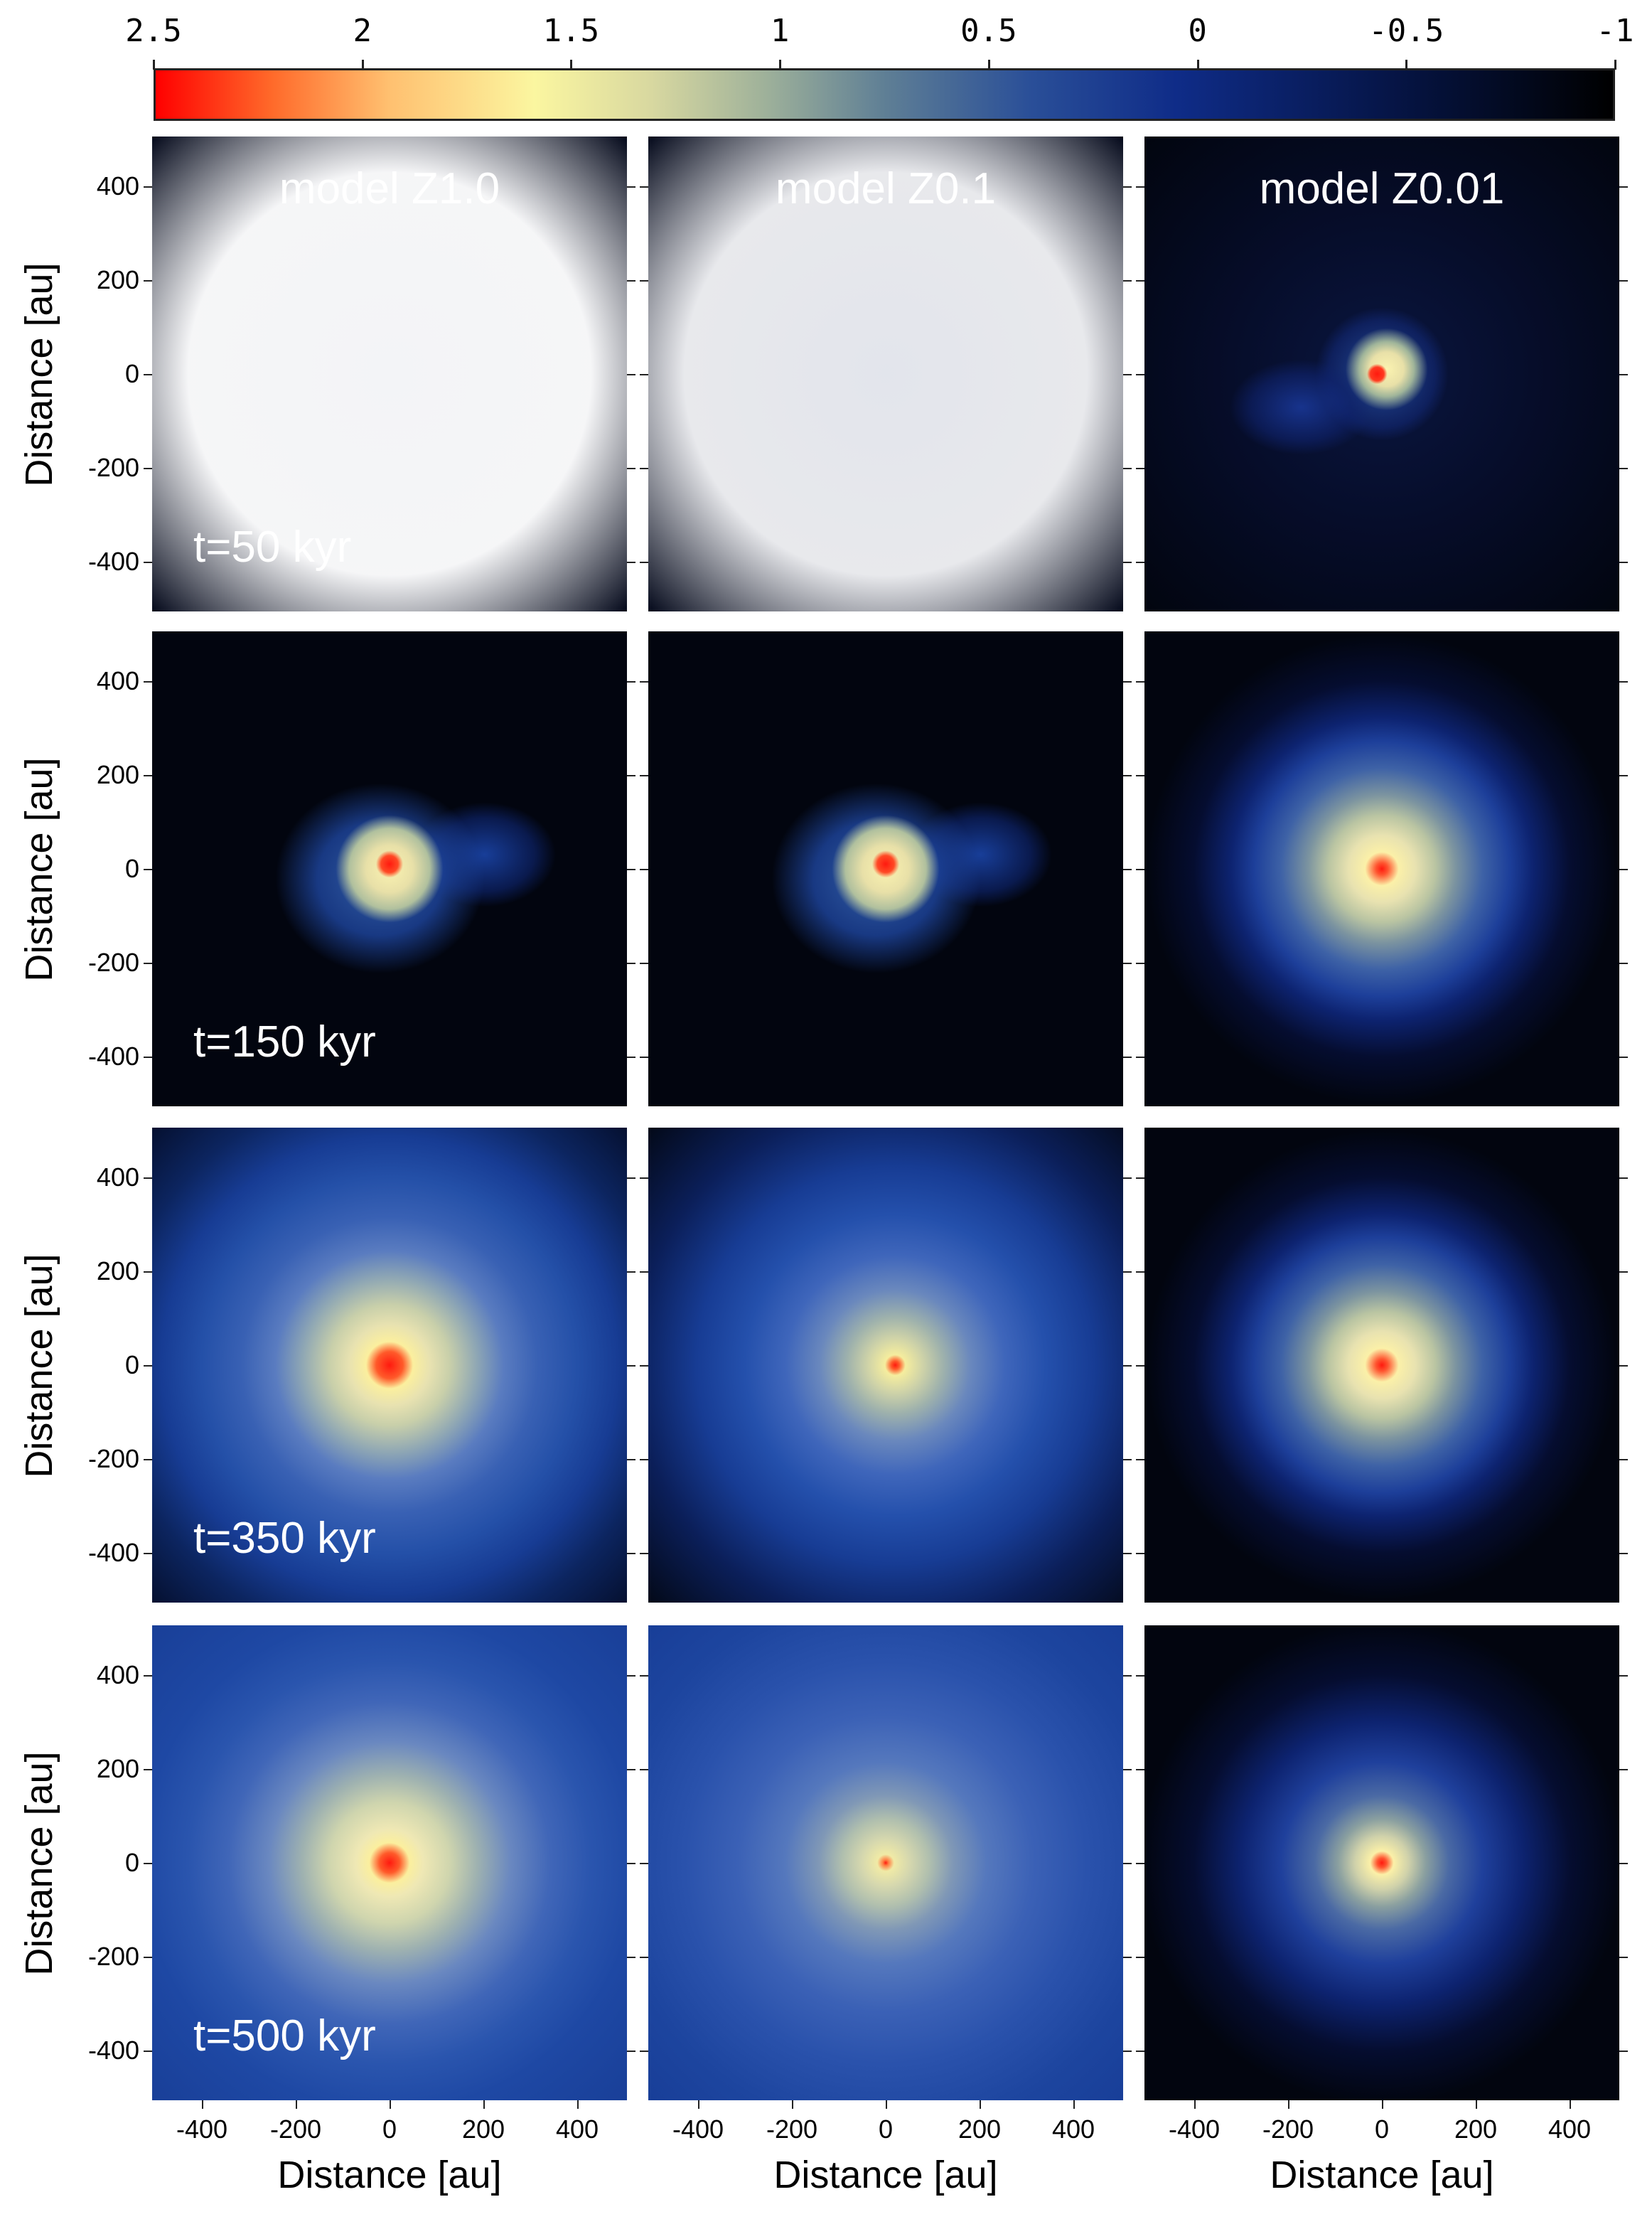  I want to click on density-map-panel: model Z1.0 t=50 kyr, so click(389, 374).